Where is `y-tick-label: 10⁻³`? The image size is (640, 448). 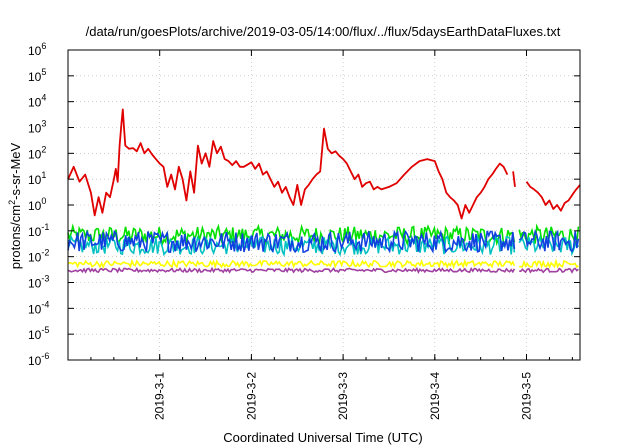
y-tick-label: 10⁻³ is located at coordinates (38, 282).